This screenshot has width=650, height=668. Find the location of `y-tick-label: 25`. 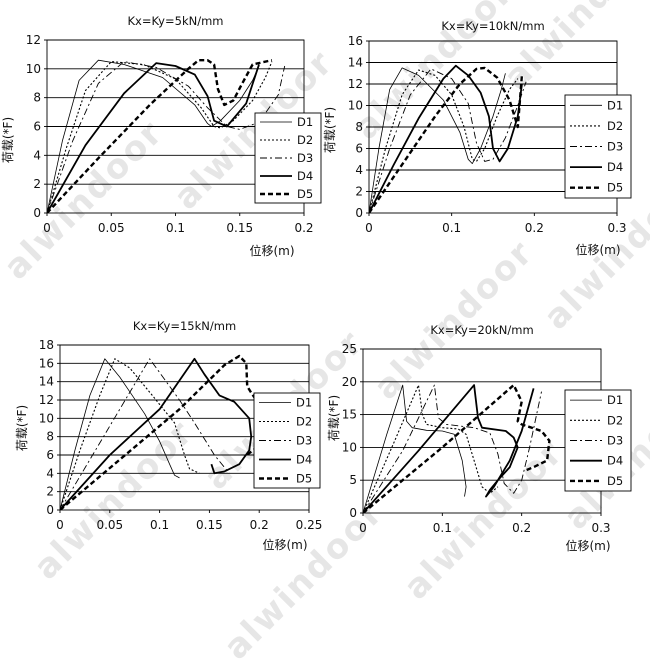

y-tick-label: 25 is located at coordinates (349, 349).